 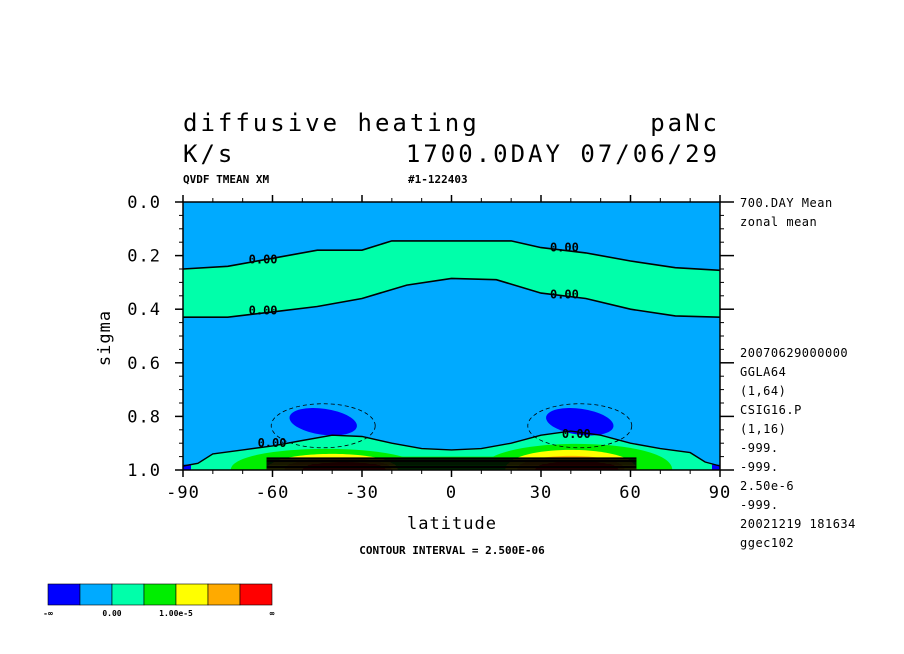 What do you see at coordinates (183, 493) in the screenshot?
I see `x-tick-label: -90` at bounding box center [183, 493].